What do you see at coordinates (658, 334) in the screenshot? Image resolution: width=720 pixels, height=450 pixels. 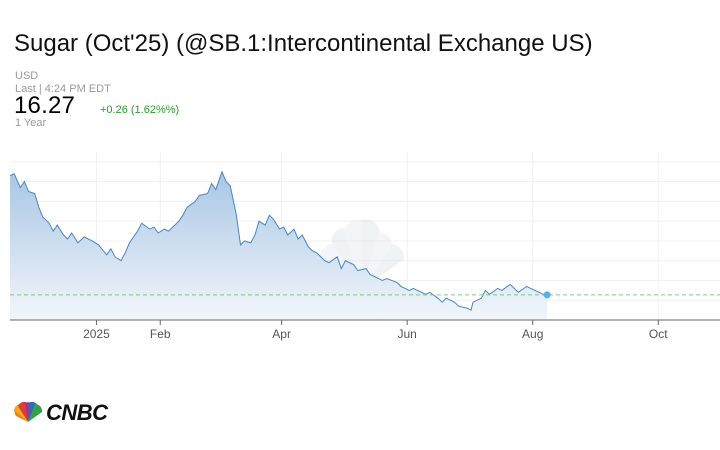 I see `x-tick-label: Oct` at bounding box center [658, 334].